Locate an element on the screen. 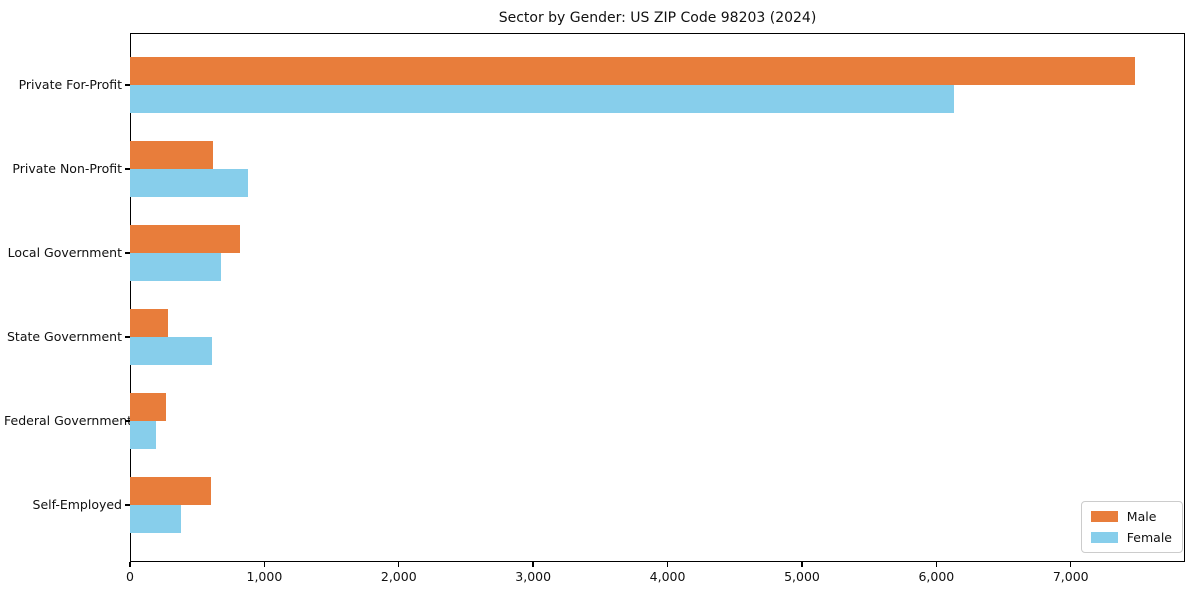  xtick-label-1000: 1,000 is located at coordinates (264, 576).